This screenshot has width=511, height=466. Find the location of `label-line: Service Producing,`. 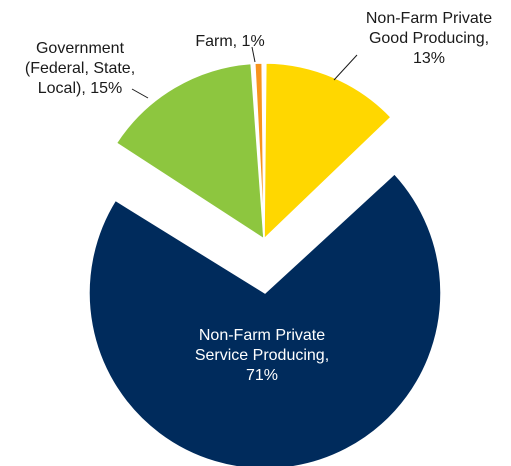

label-line: Service Producing, is located at coordinates (262, 355).